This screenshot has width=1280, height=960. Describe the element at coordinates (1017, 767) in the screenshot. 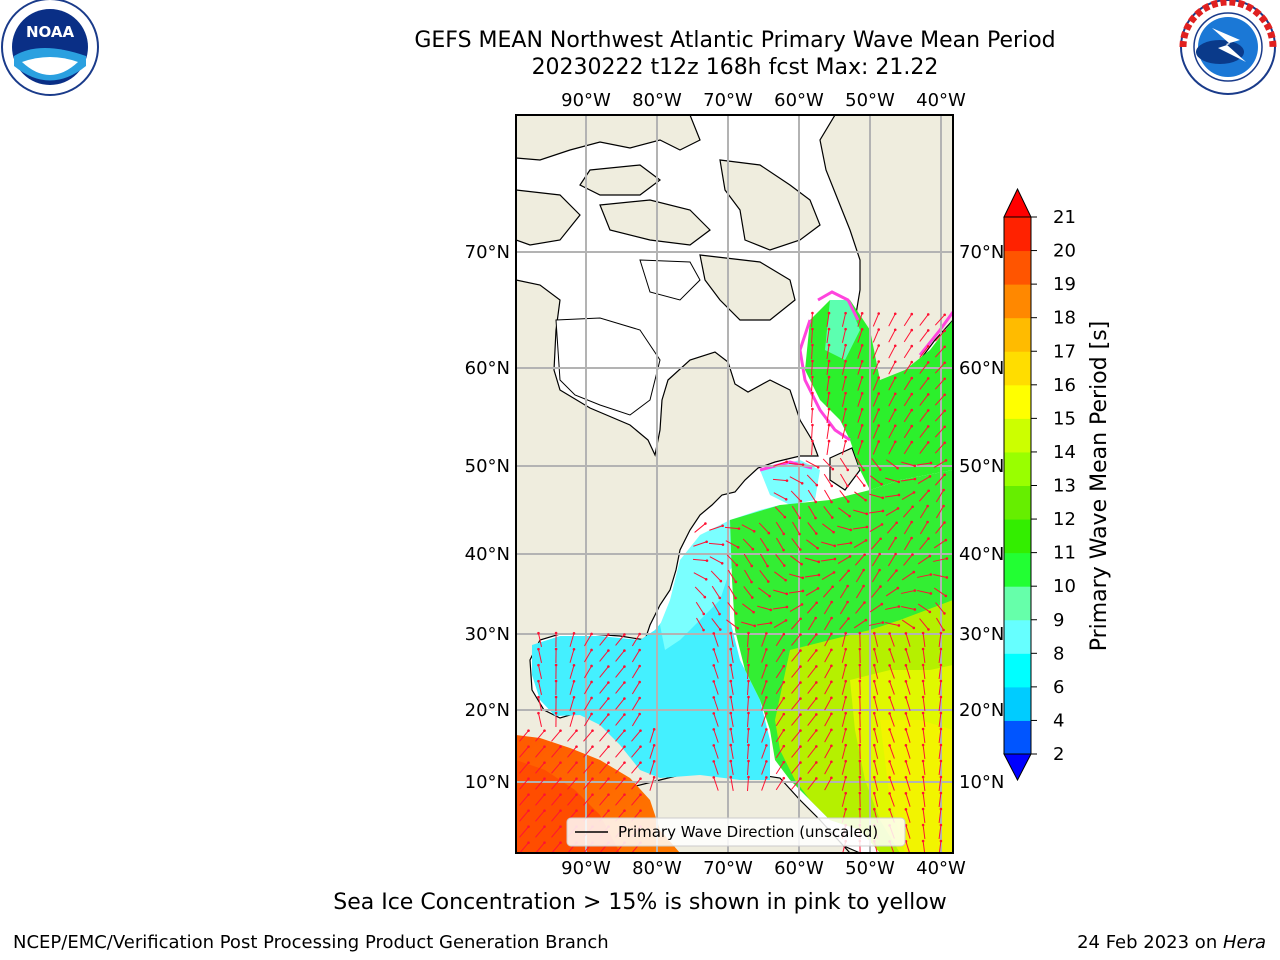

I see `colorbar-under-triangle` at that location.